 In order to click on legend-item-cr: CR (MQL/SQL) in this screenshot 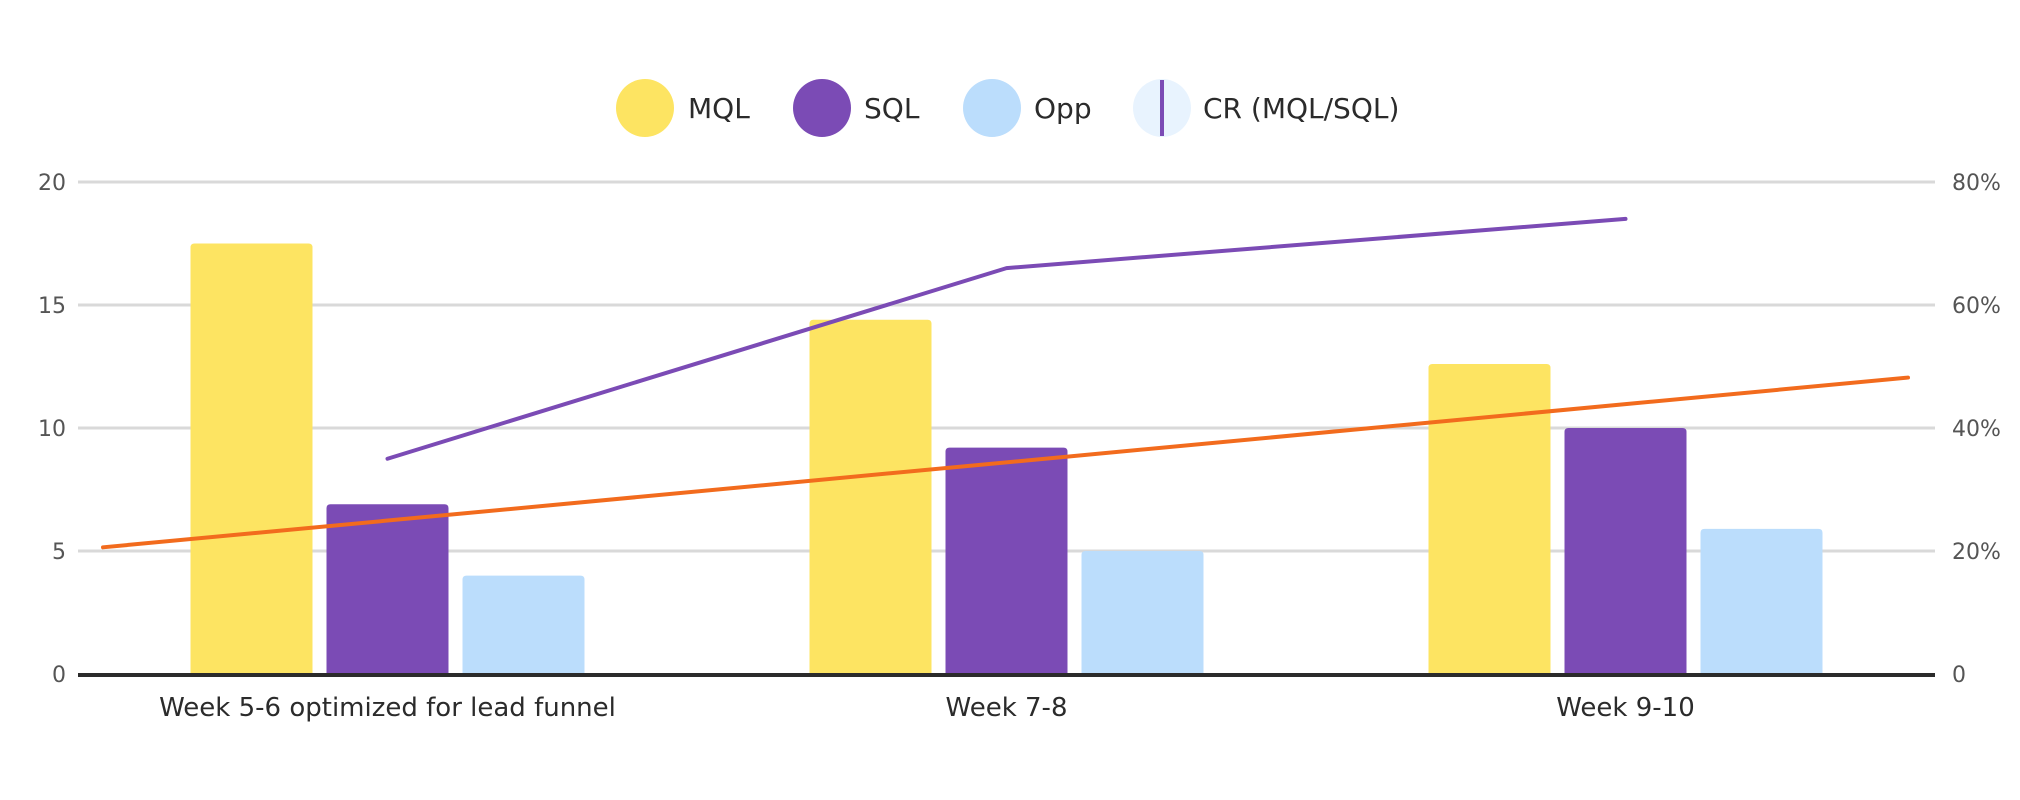, I will do `click(1266, 108)`.